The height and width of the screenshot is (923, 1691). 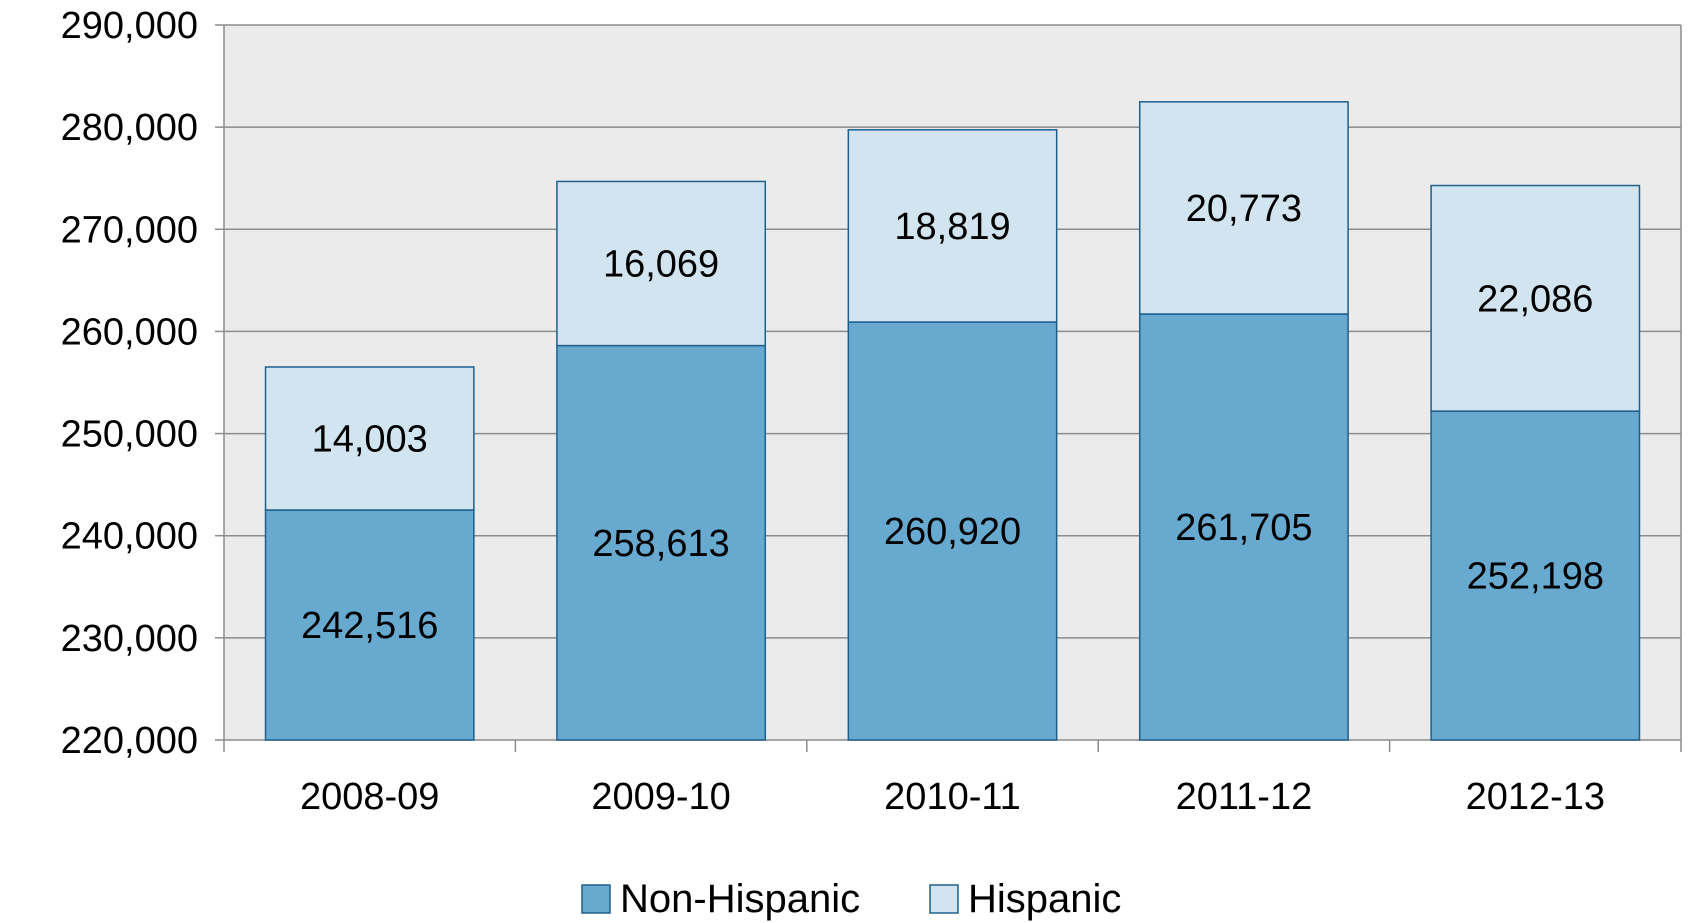 I want to click on x-tick-label: 2009-10, so click(x=660, y=797).